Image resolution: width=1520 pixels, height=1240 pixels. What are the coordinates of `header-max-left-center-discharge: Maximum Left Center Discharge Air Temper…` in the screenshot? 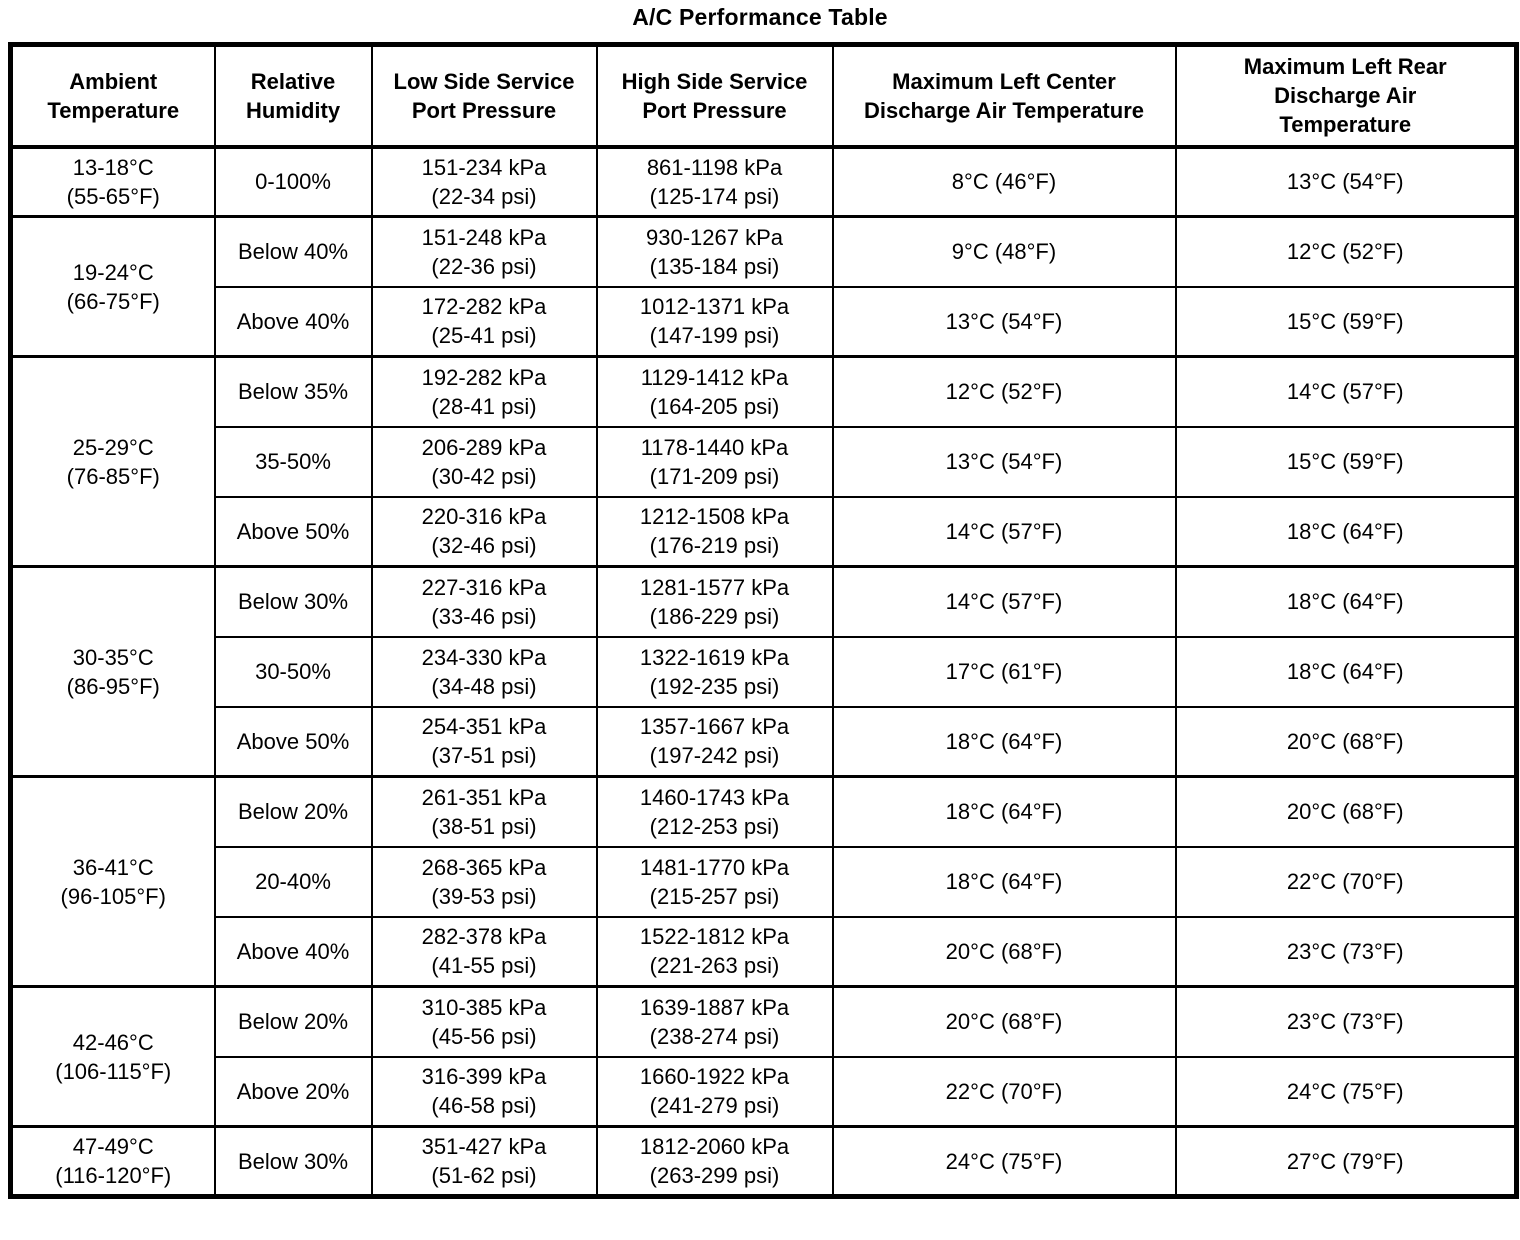 It's located at (1004, 96).